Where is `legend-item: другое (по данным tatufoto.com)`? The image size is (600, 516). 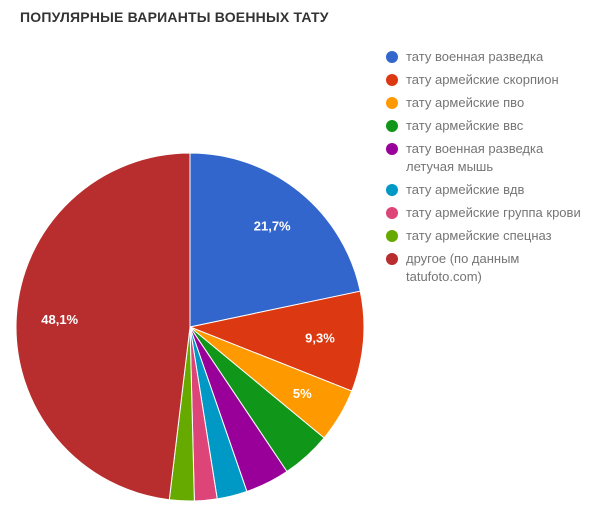
legend-item: другое (по данным tatufoto.com) is located at coordinates (488, 268).